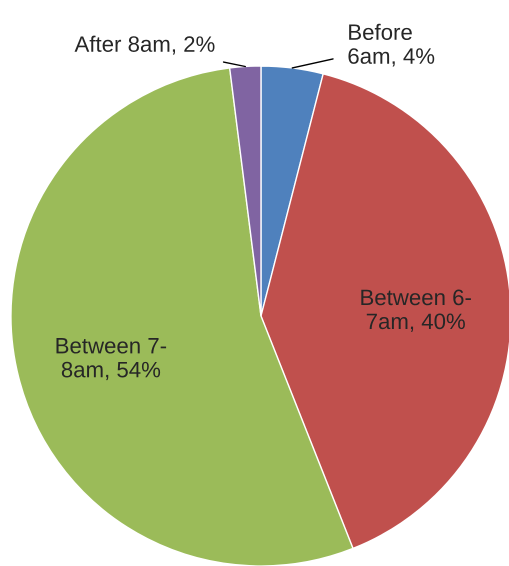  What do you see at coordinates (111, 359) in the screenshot?
I see `slice-label: Between 7- 8am, 54%` at bounding box center [111, 359].